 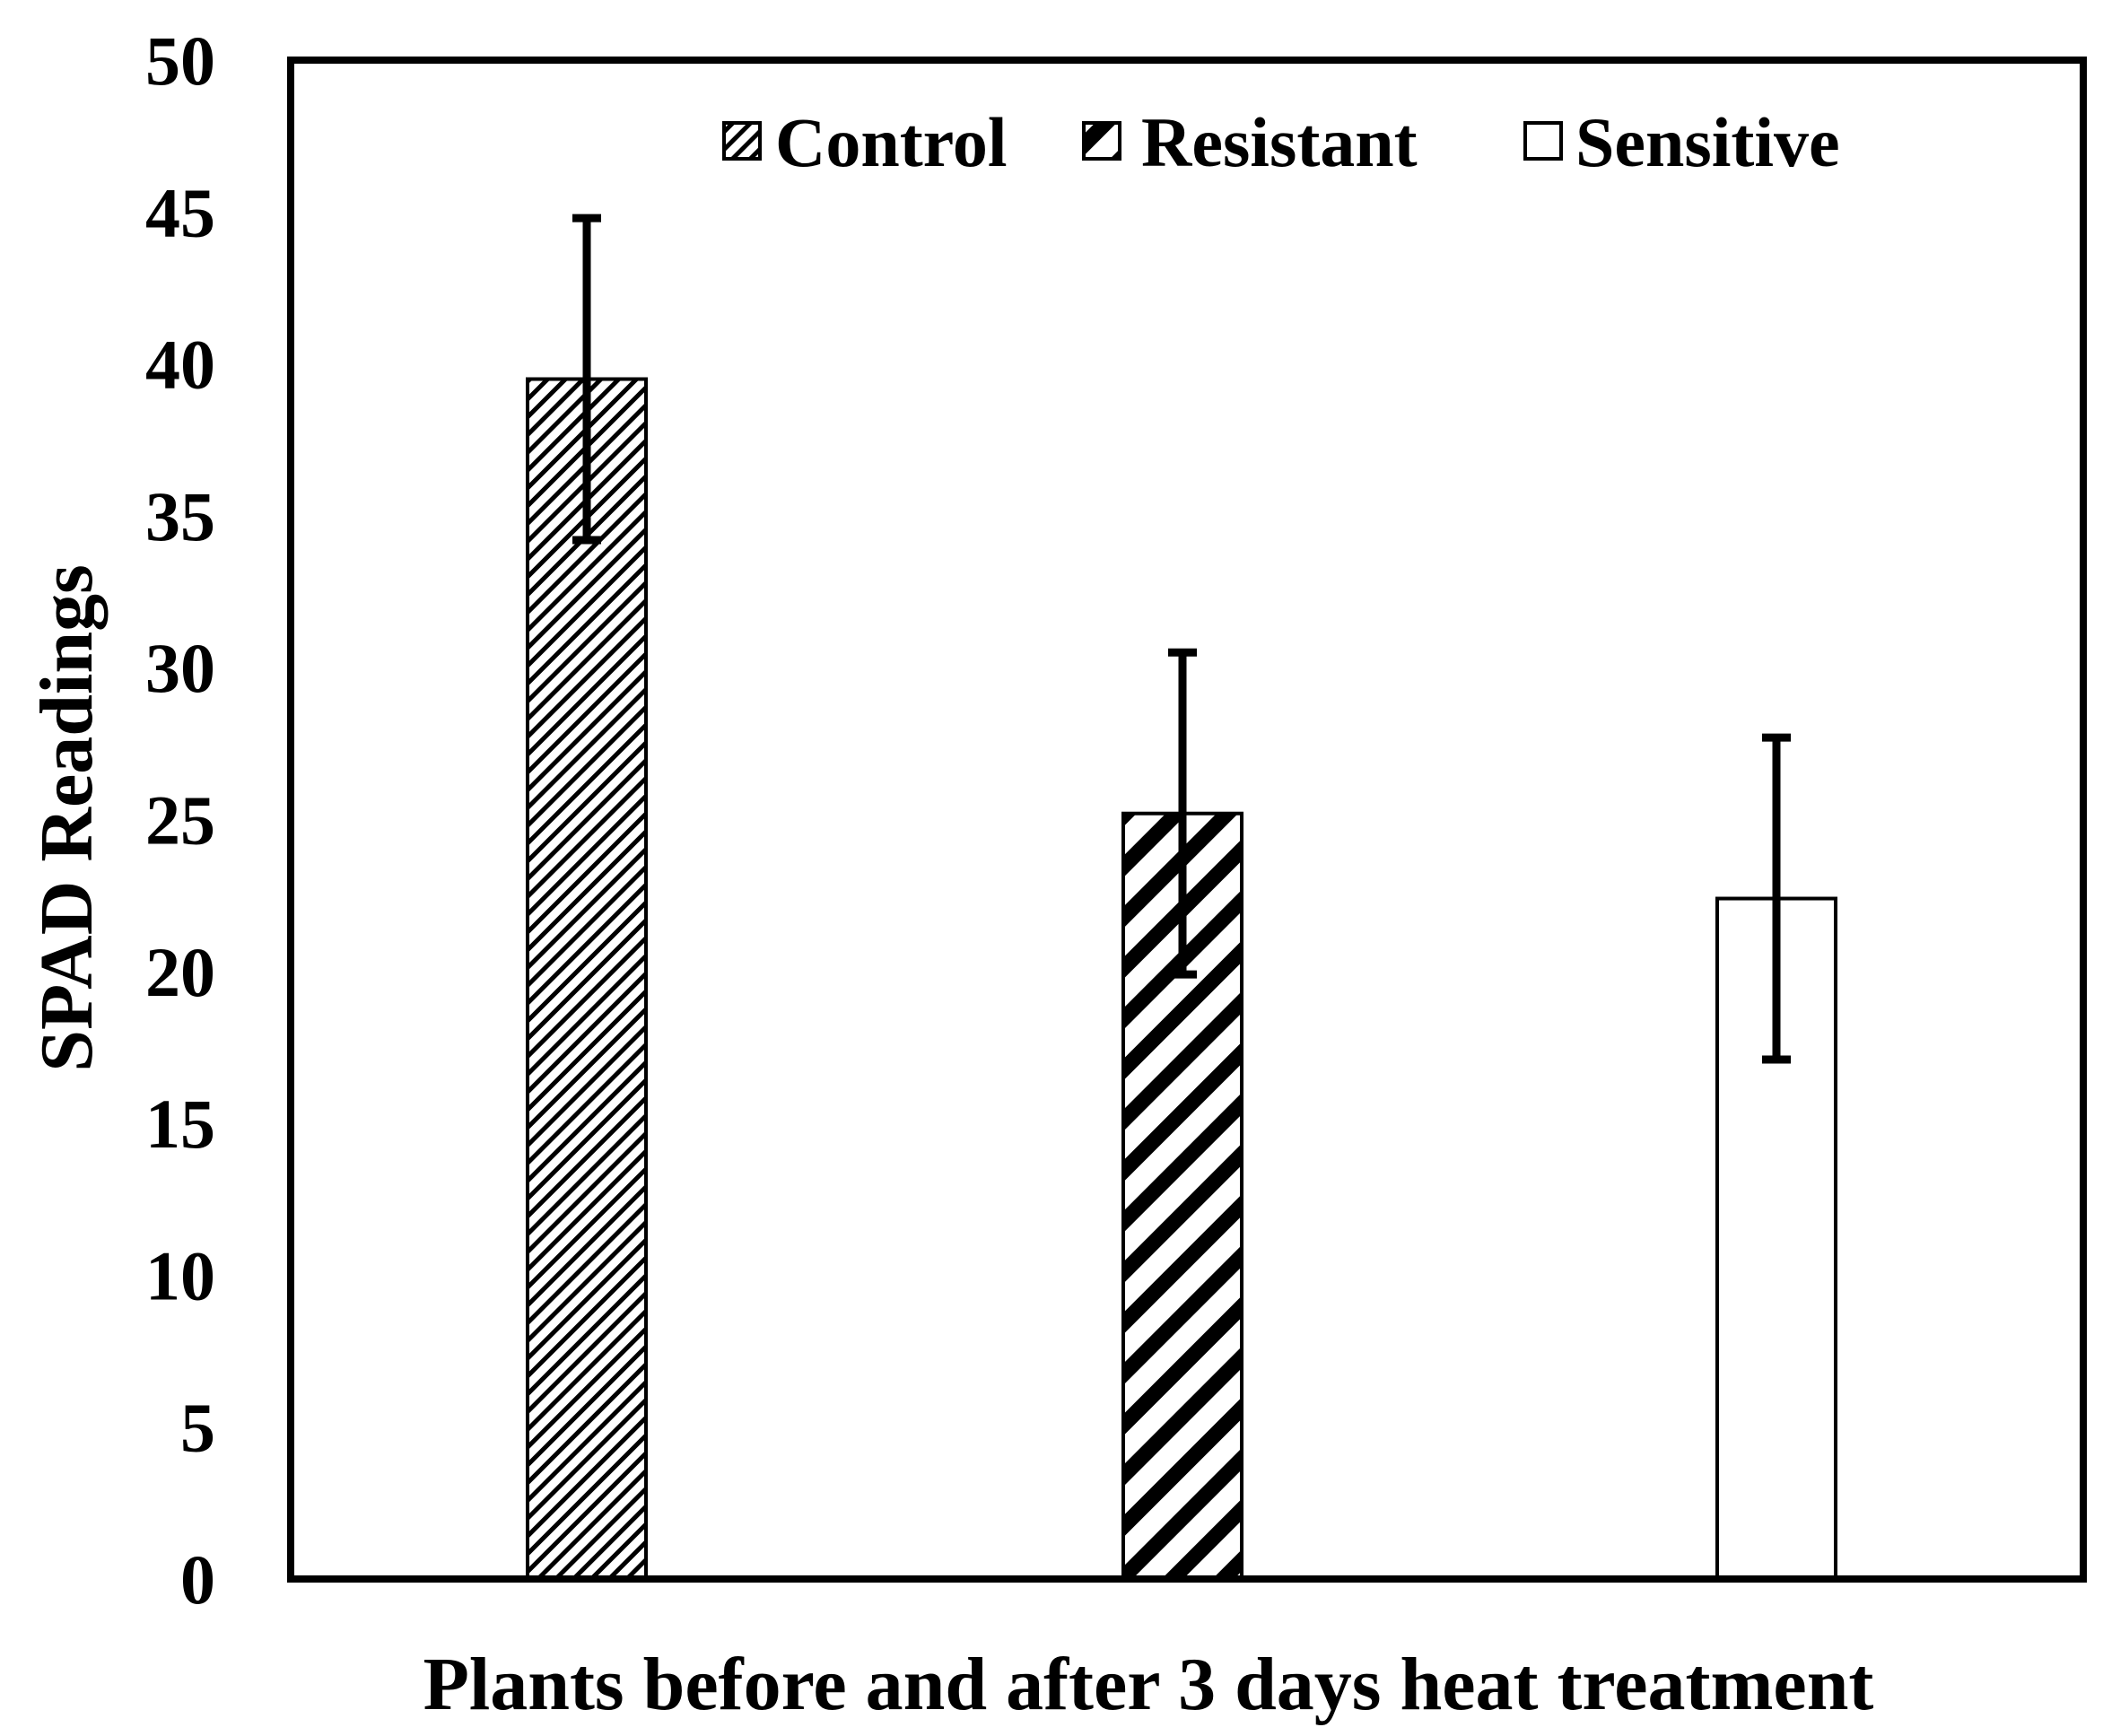 I want to click on y-tick-label: 50, so click(x=180, y=61).